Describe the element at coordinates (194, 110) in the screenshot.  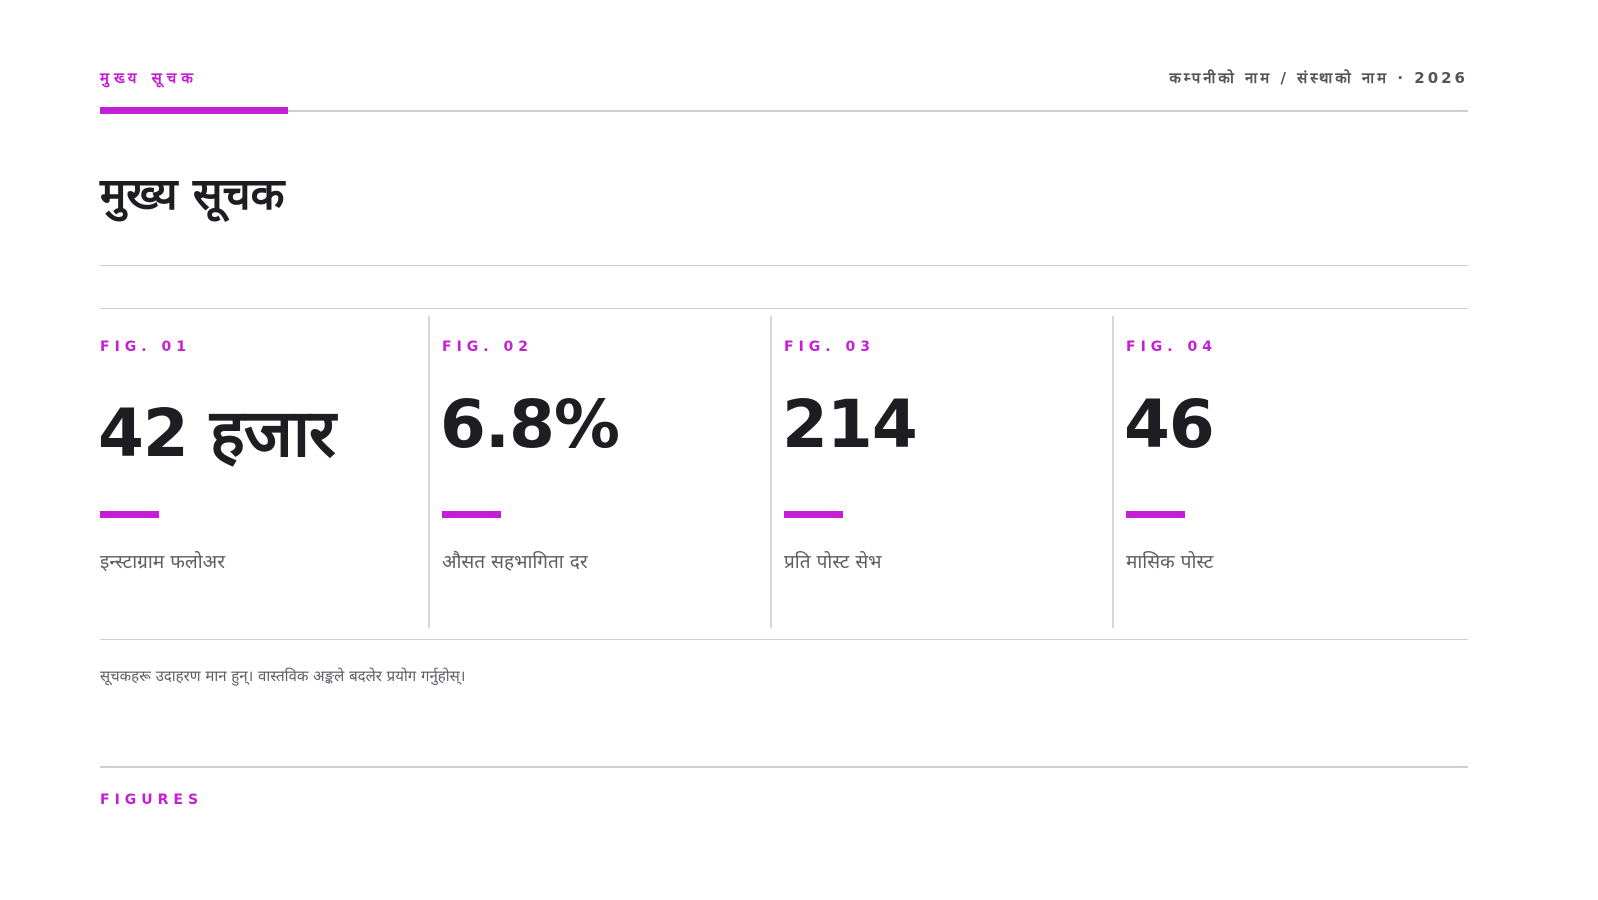
I see `header-accent` at that location.